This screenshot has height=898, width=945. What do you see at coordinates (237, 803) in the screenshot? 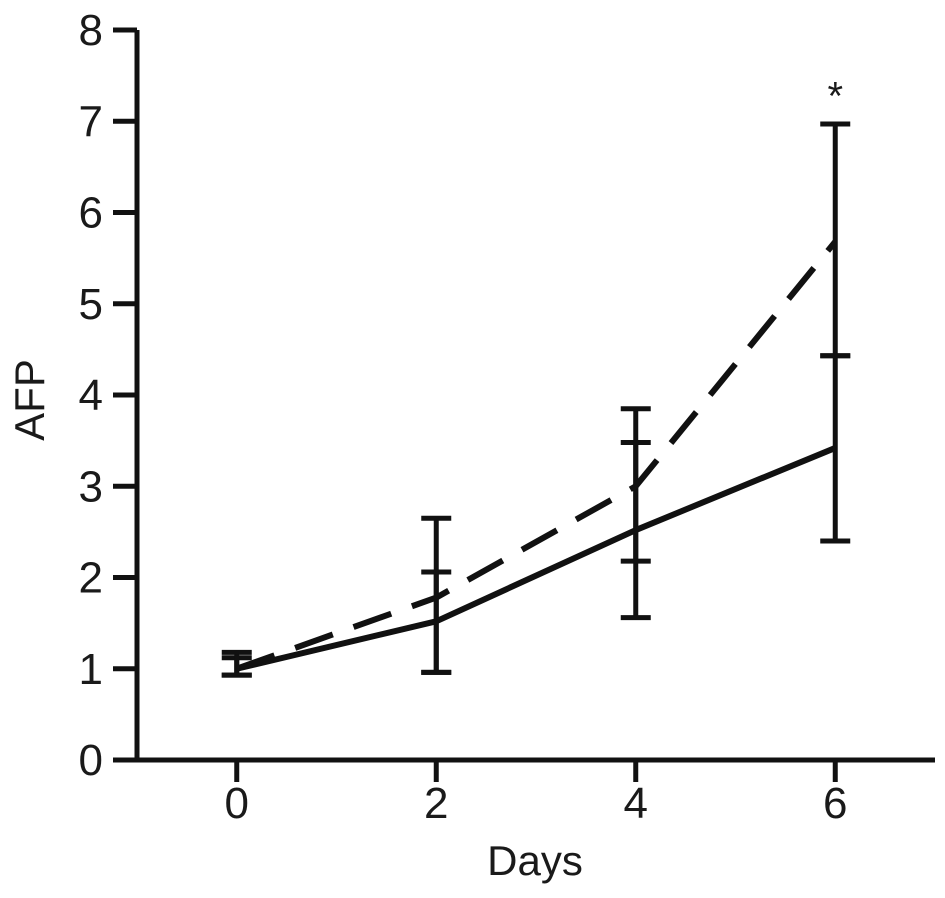
I see `x-tick-label-0: 0` at bounding box center [237, 803].